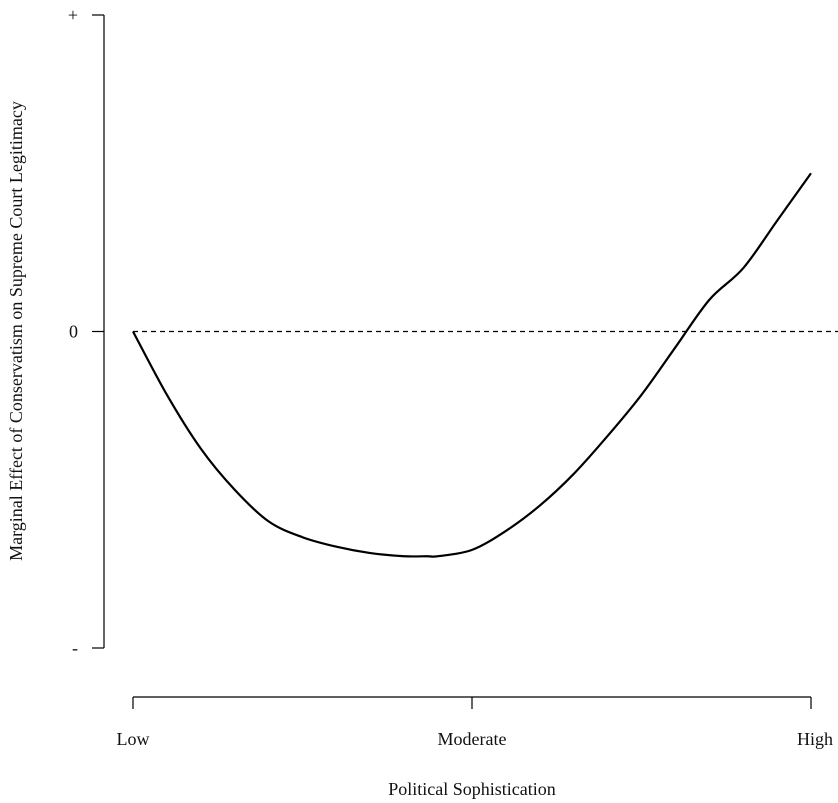  Describe the element at coordinates (472, 789) in the screenshot. I see `x-axis-label: Political Sophistication` at that location.